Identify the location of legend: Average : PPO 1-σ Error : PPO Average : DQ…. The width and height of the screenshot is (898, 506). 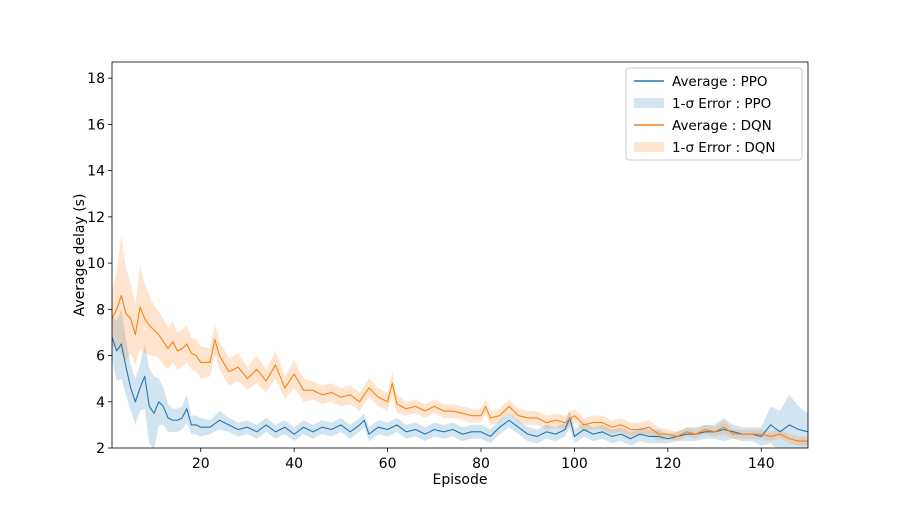
(714, 114).